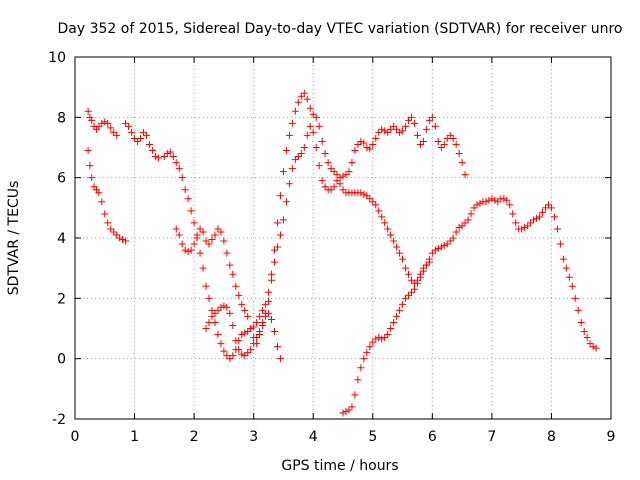 This screenshot has height=480, width=640. I want to click on x-tick-label: 7, so click(491, 437).